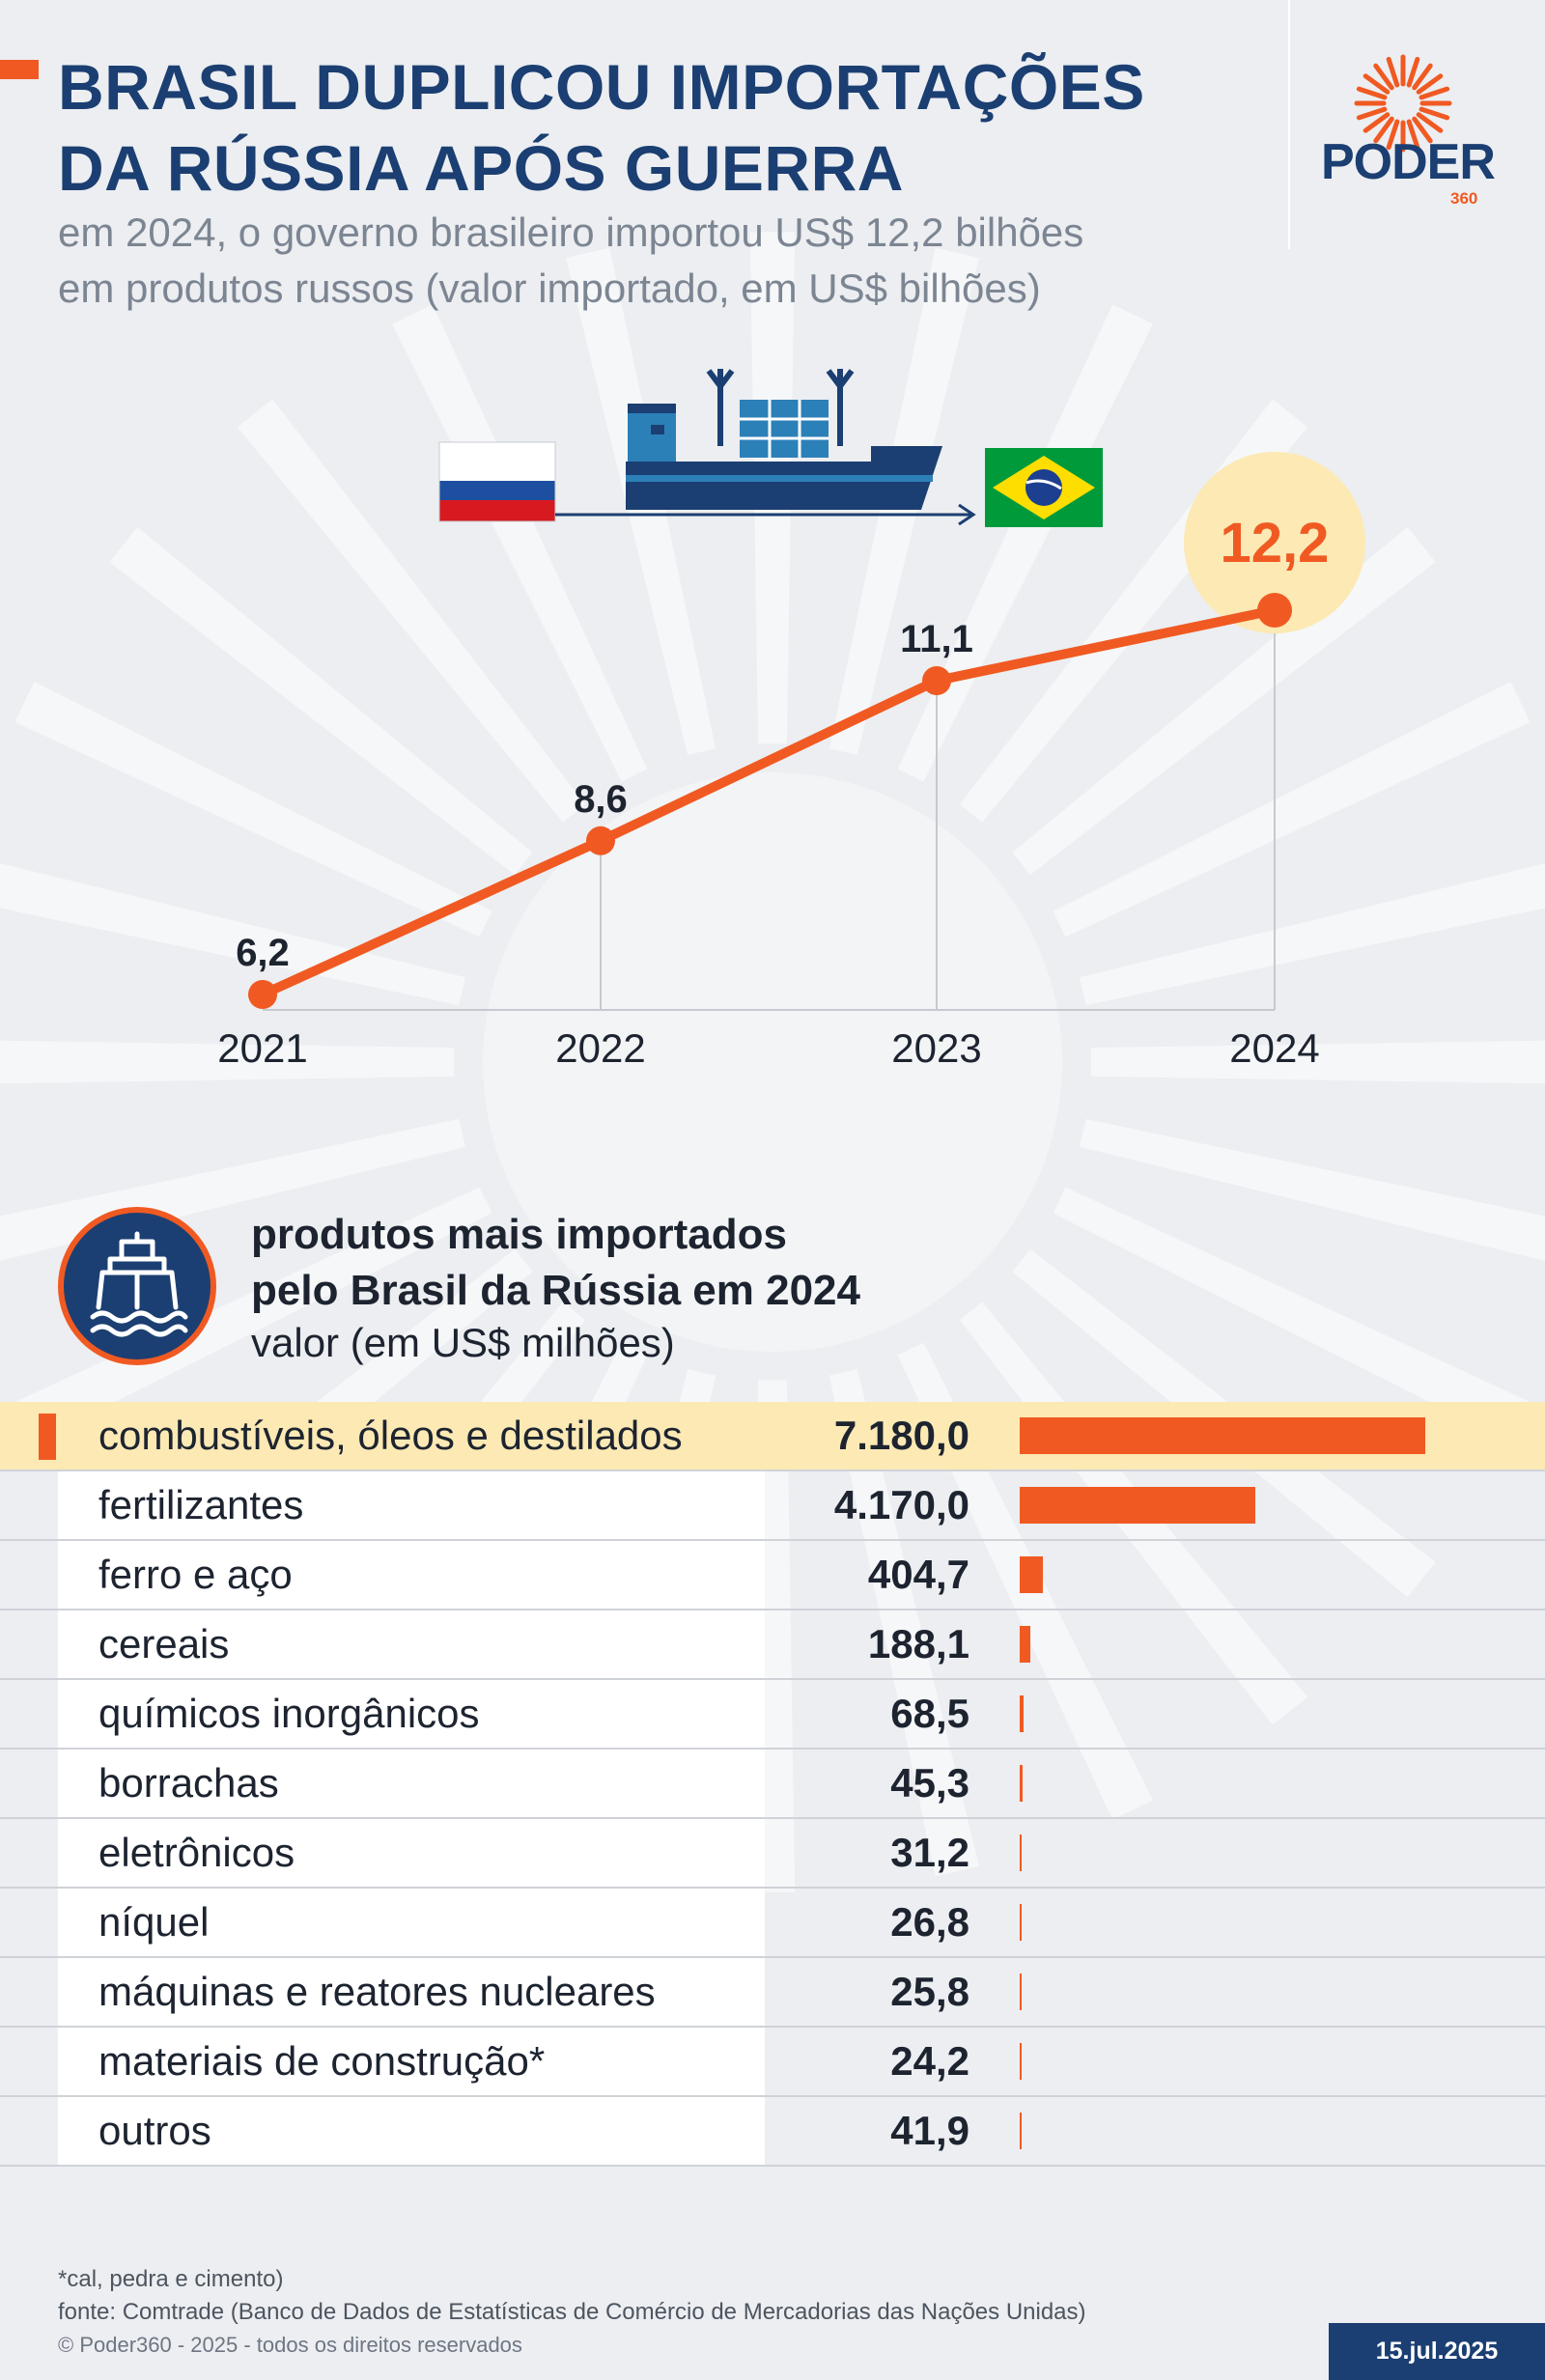 The width and height of the screenshot is (1545, 2380). Describe the element at coordinates (929, 1714) in the screenshot. I see `value-label: 68,5` at that location.